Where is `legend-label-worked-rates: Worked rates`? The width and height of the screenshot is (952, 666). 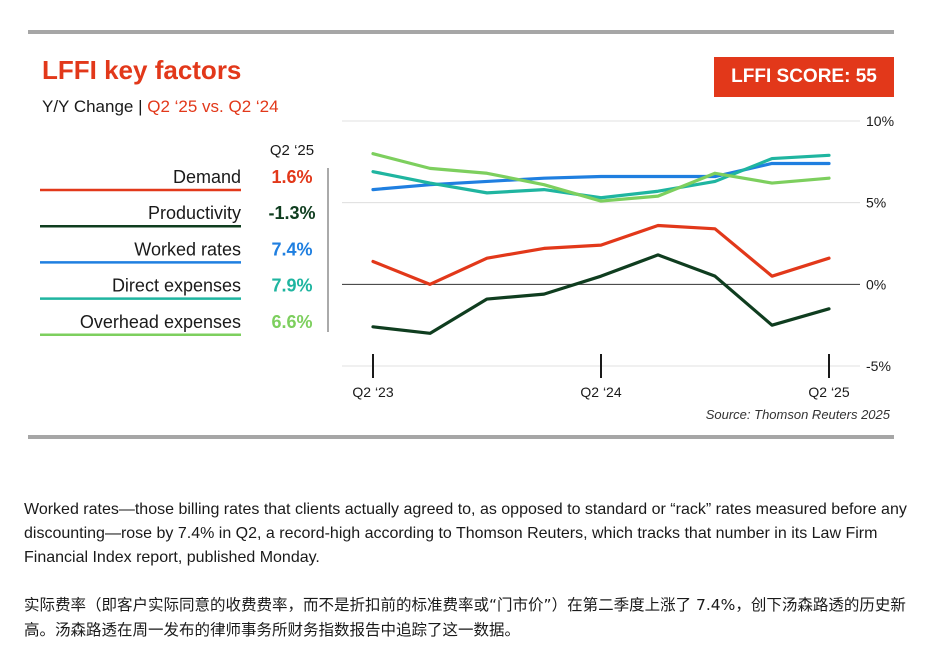 legend-label-worked-rates: Worked rates is located at coordinates (187, 249).